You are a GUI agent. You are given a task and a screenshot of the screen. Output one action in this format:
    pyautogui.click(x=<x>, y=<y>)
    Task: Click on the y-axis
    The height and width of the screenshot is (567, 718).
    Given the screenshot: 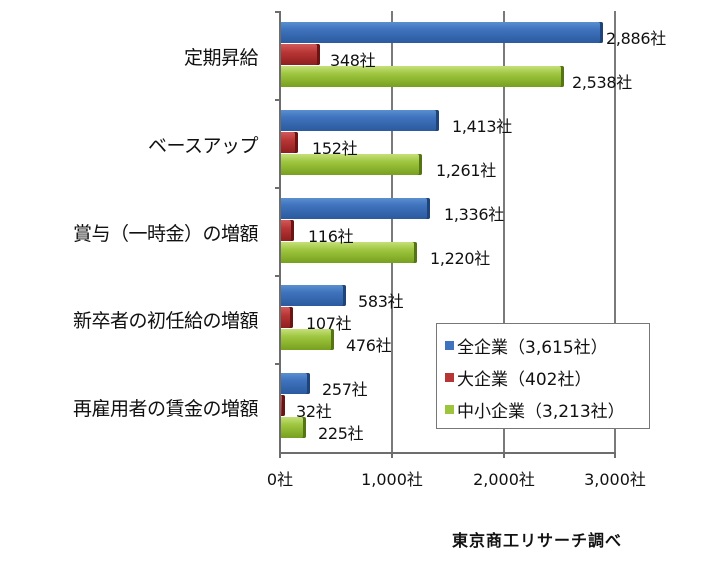 What is the action you would take?
    pyautogui.click(x=280, y=232)
    